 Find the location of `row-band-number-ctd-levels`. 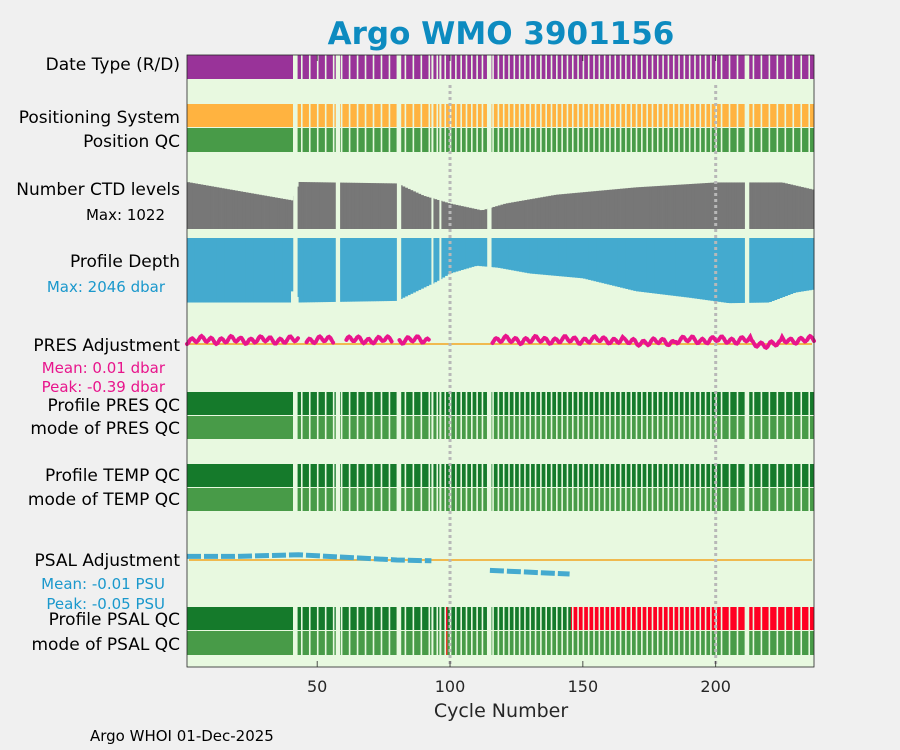

row-band-number-ctd-levels is located at coordinates (501, 205).